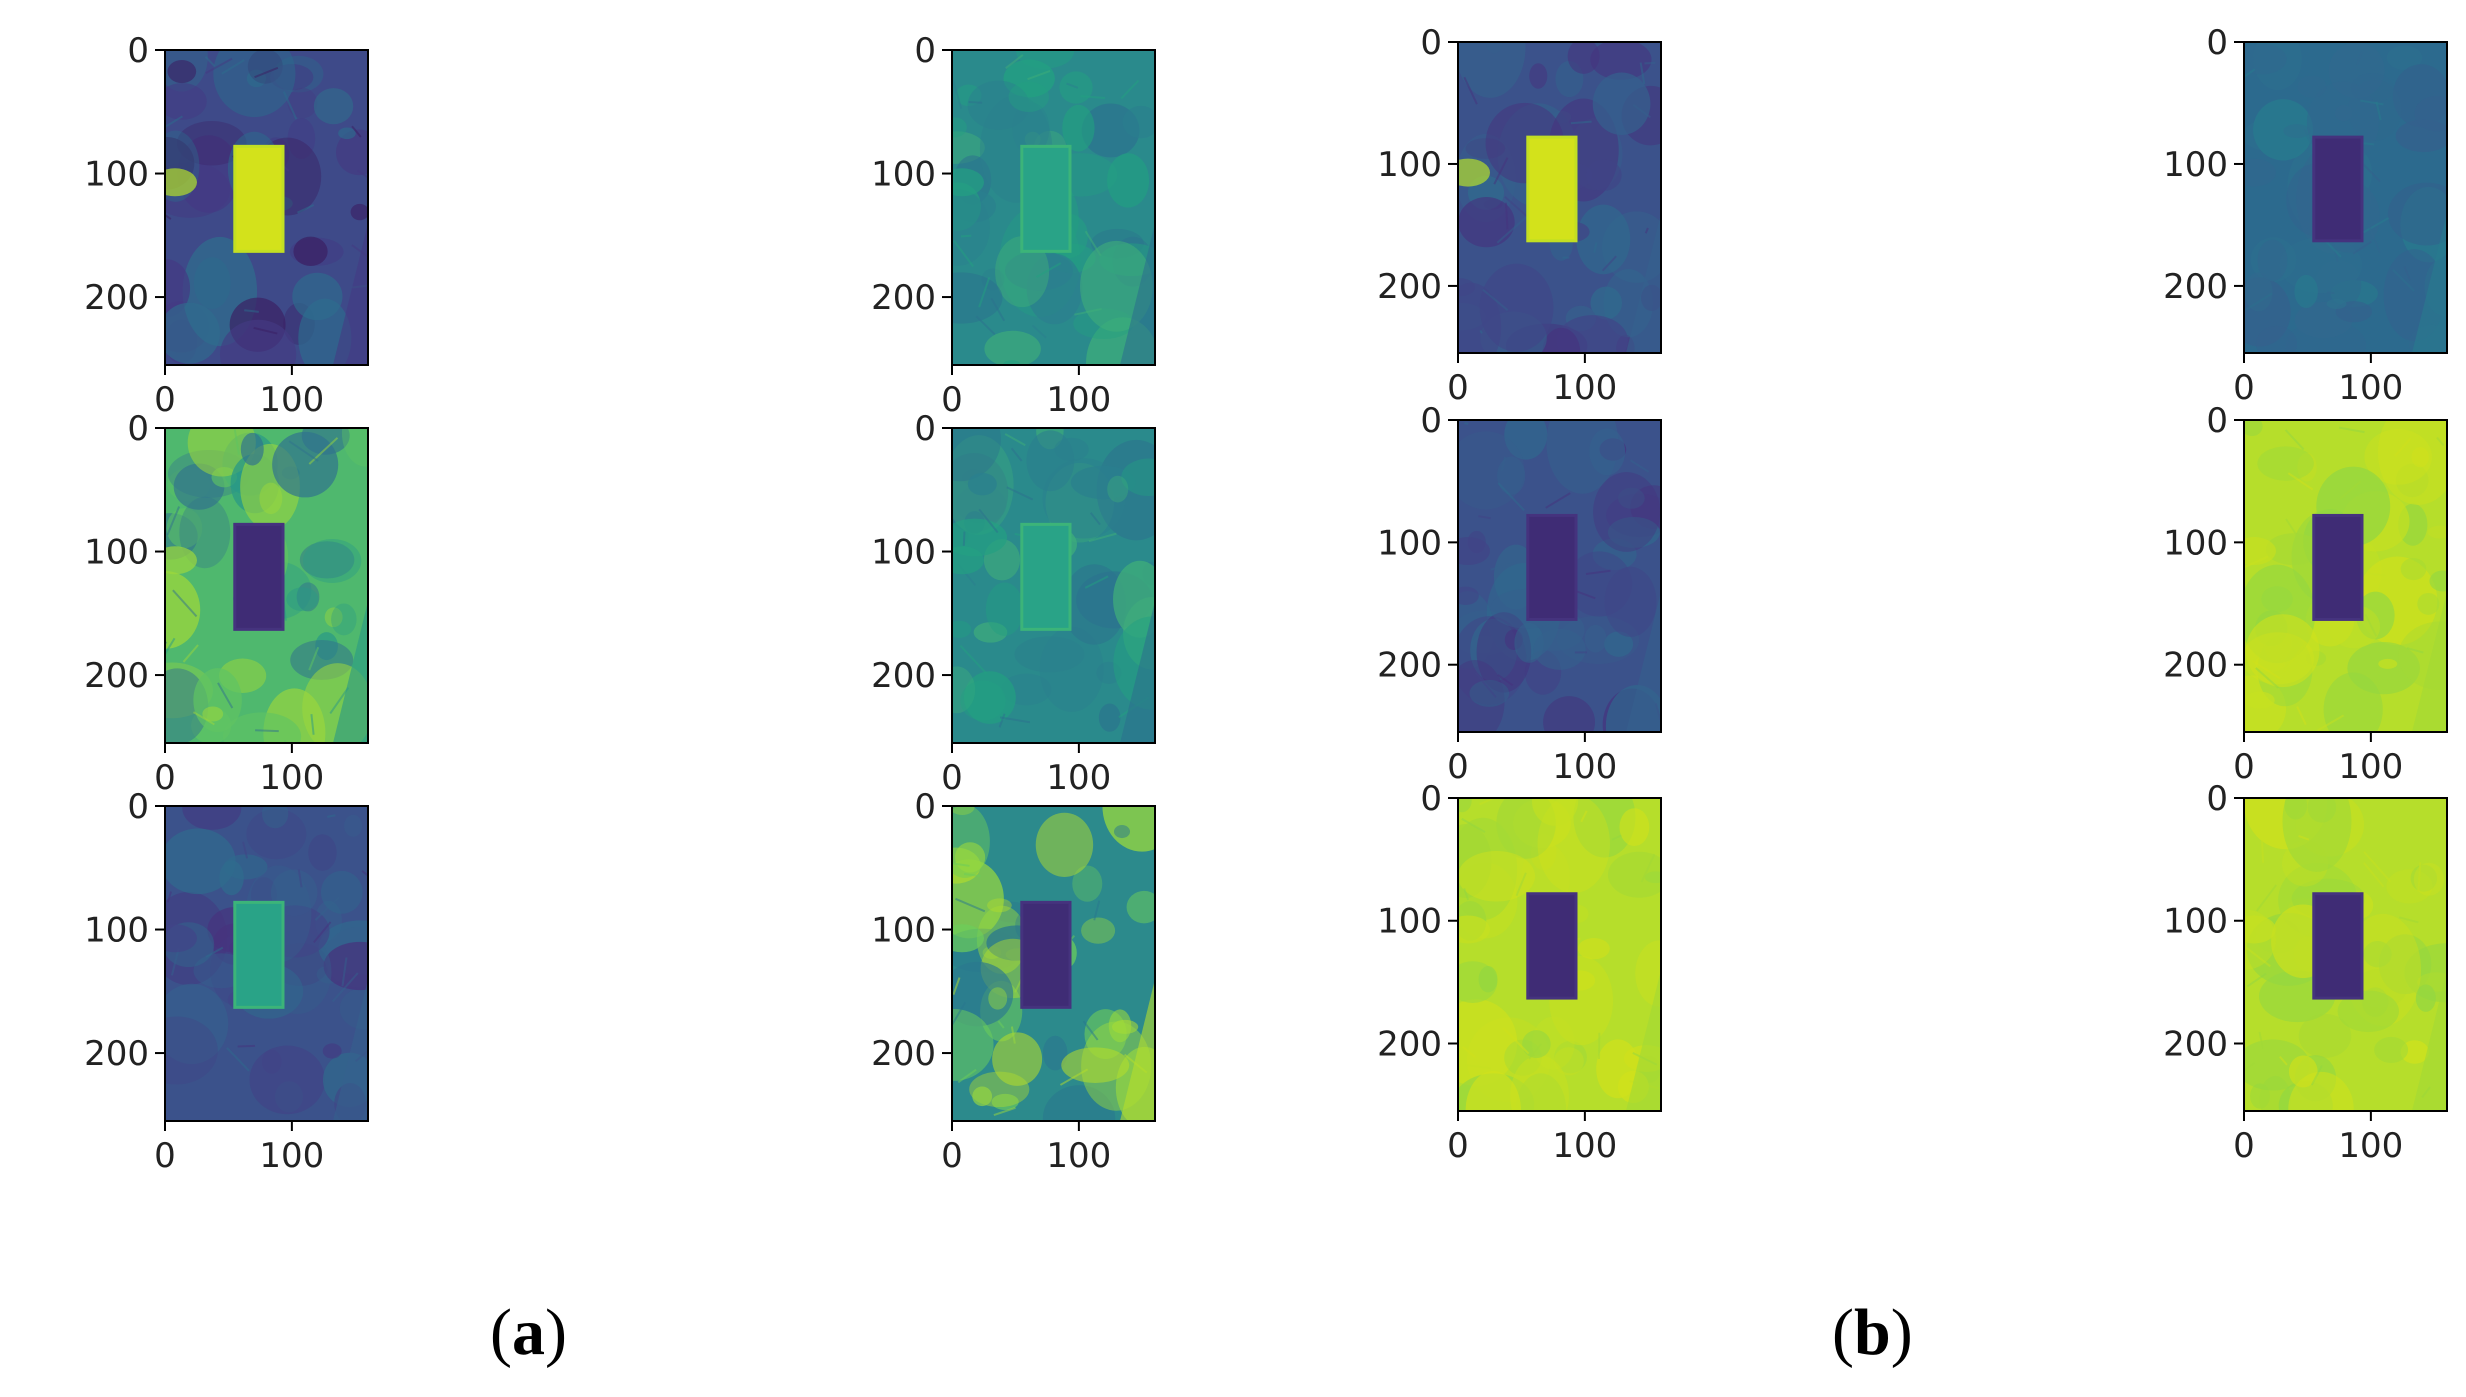 The image size is (2466, 1397). I want to click on subplot-b-r2-c2: 0 100 200 0 100, so click(2305, 594).